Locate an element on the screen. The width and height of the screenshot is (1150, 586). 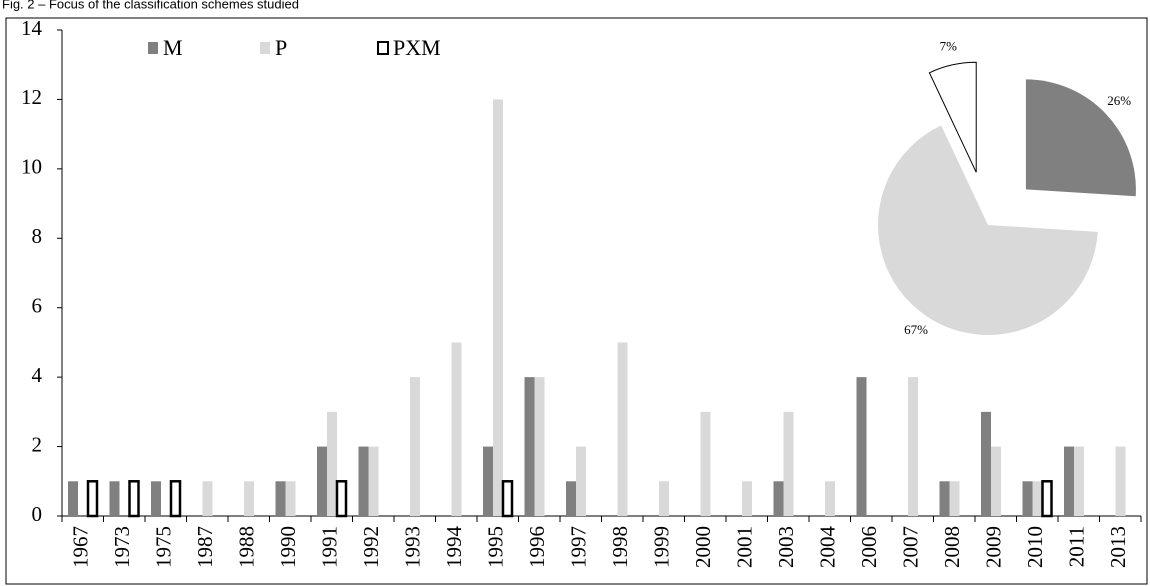
x-tick-label: 1996 is located at coordinates (537, 547).